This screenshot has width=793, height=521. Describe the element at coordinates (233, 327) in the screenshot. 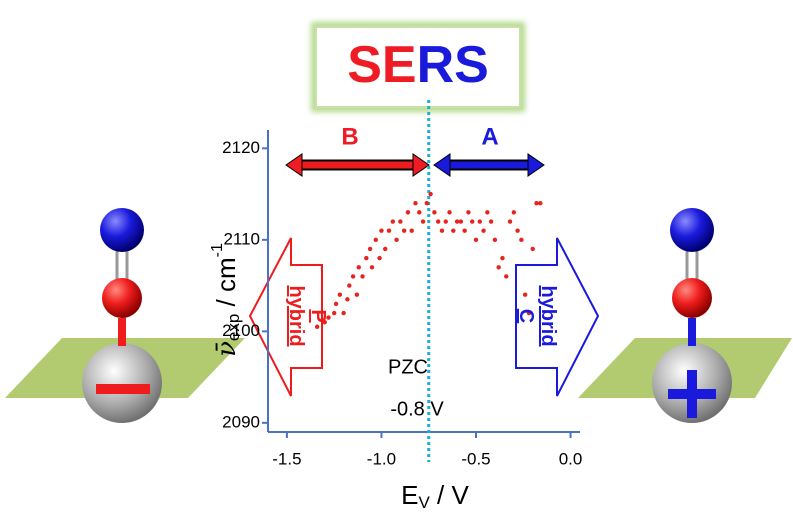

I see `y-label-sub: exp` at that location.